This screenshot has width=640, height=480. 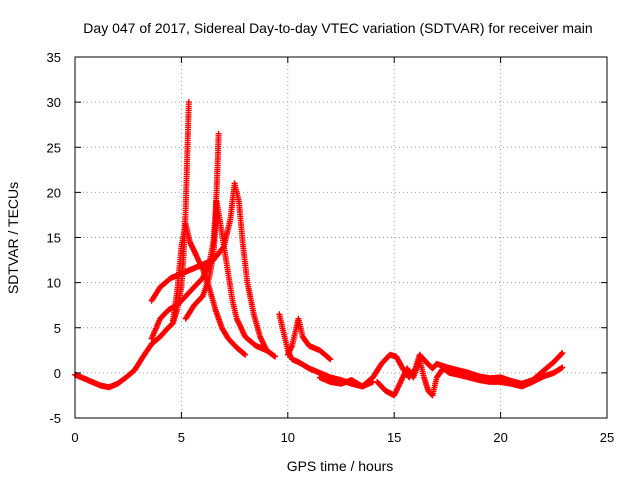 I want to click on y-tick-label: 35, so click(x=54, y=57).